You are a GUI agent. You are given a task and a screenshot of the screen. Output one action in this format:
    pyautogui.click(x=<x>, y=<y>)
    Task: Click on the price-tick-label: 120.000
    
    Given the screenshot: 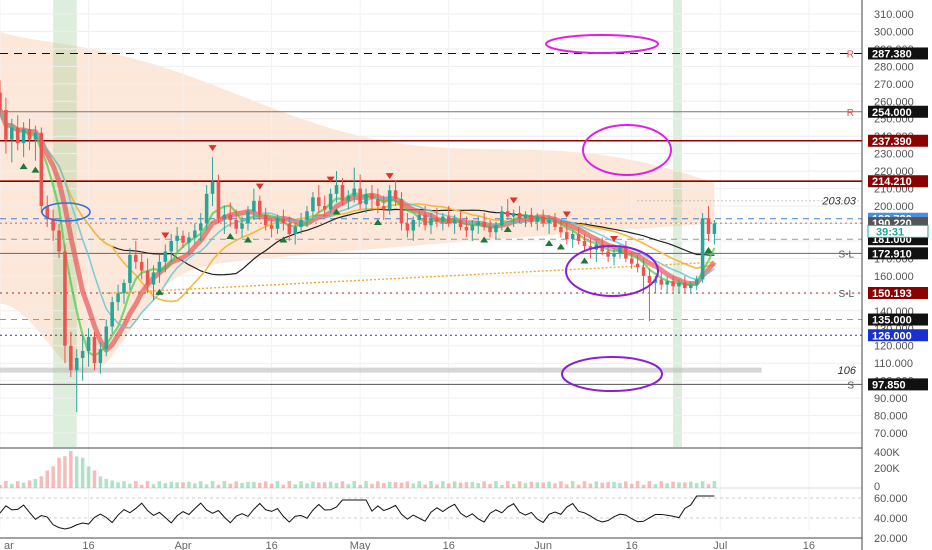 What is the action you would take?
    pyautogui.click(x=894, y=347)
    